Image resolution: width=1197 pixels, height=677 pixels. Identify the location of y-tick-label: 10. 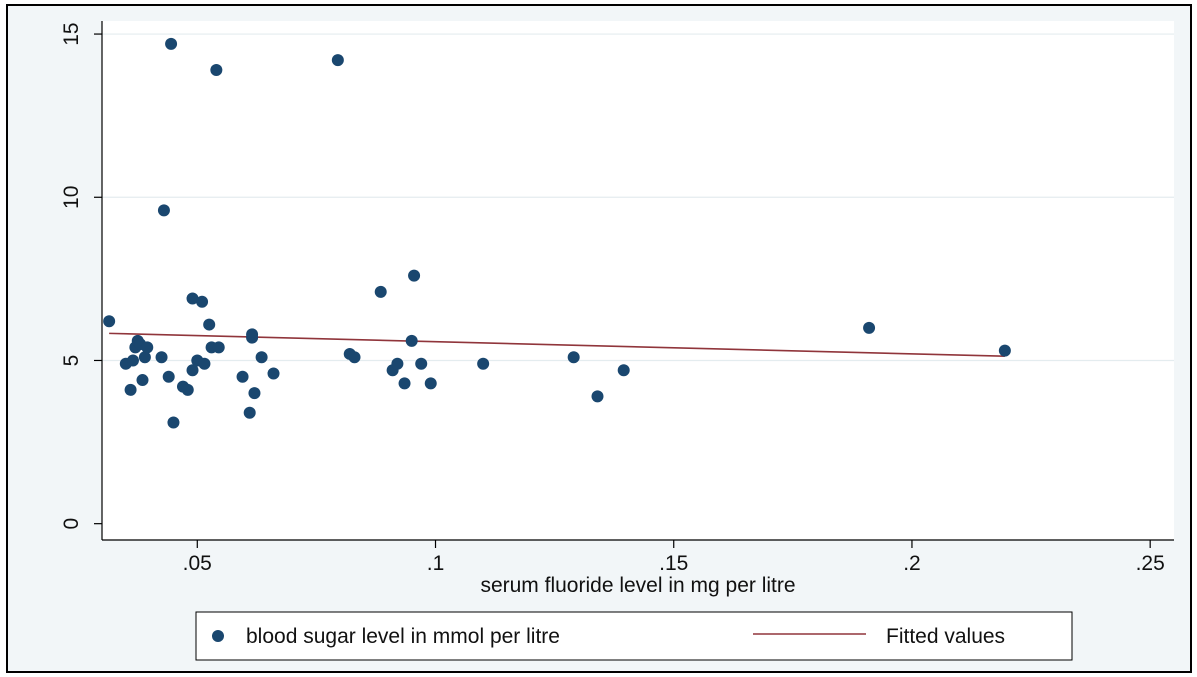
(71, 197).